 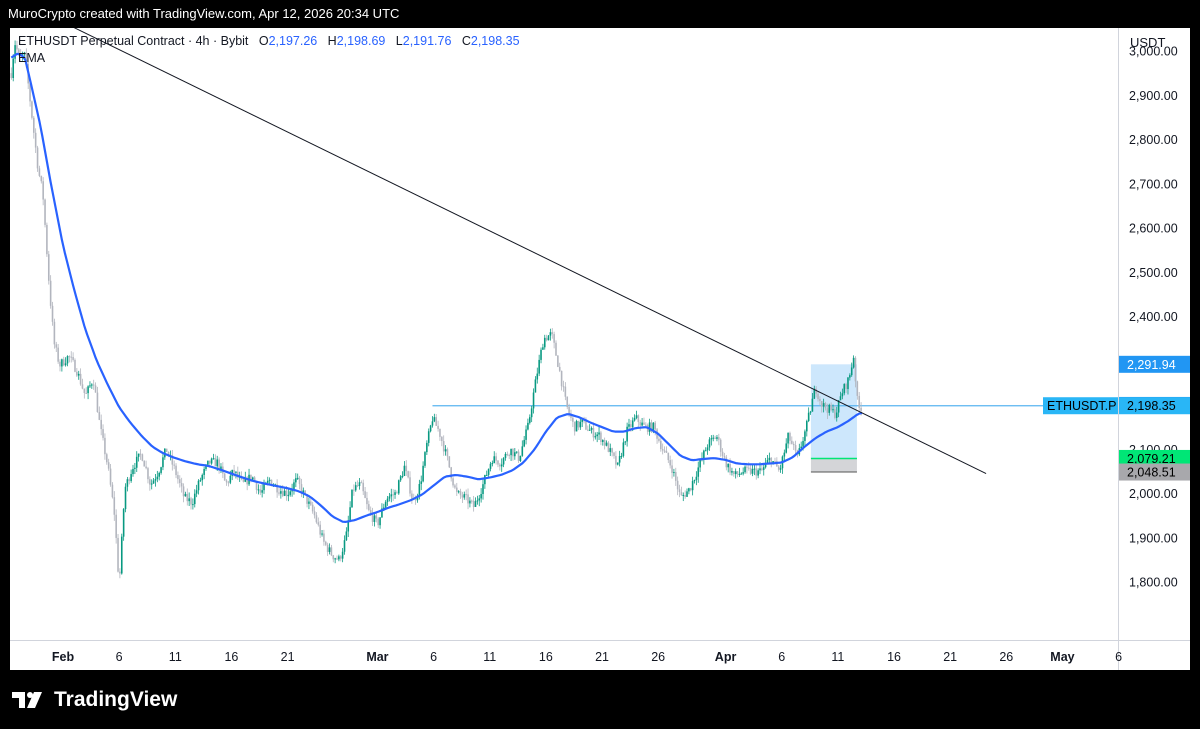 I want to click on open-value: 2,197.26, so click(x=293, y=41).